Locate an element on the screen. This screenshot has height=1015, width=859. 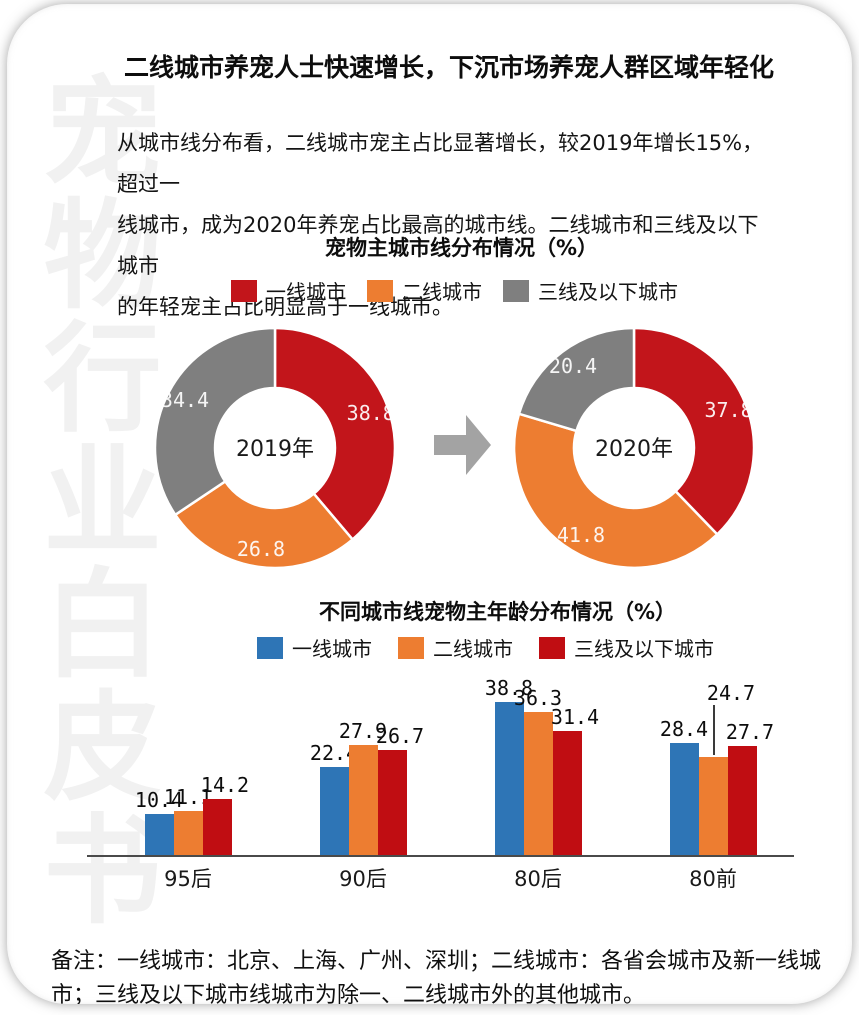
slice-value-label: 34.4 is located at coordinates (185, 400).